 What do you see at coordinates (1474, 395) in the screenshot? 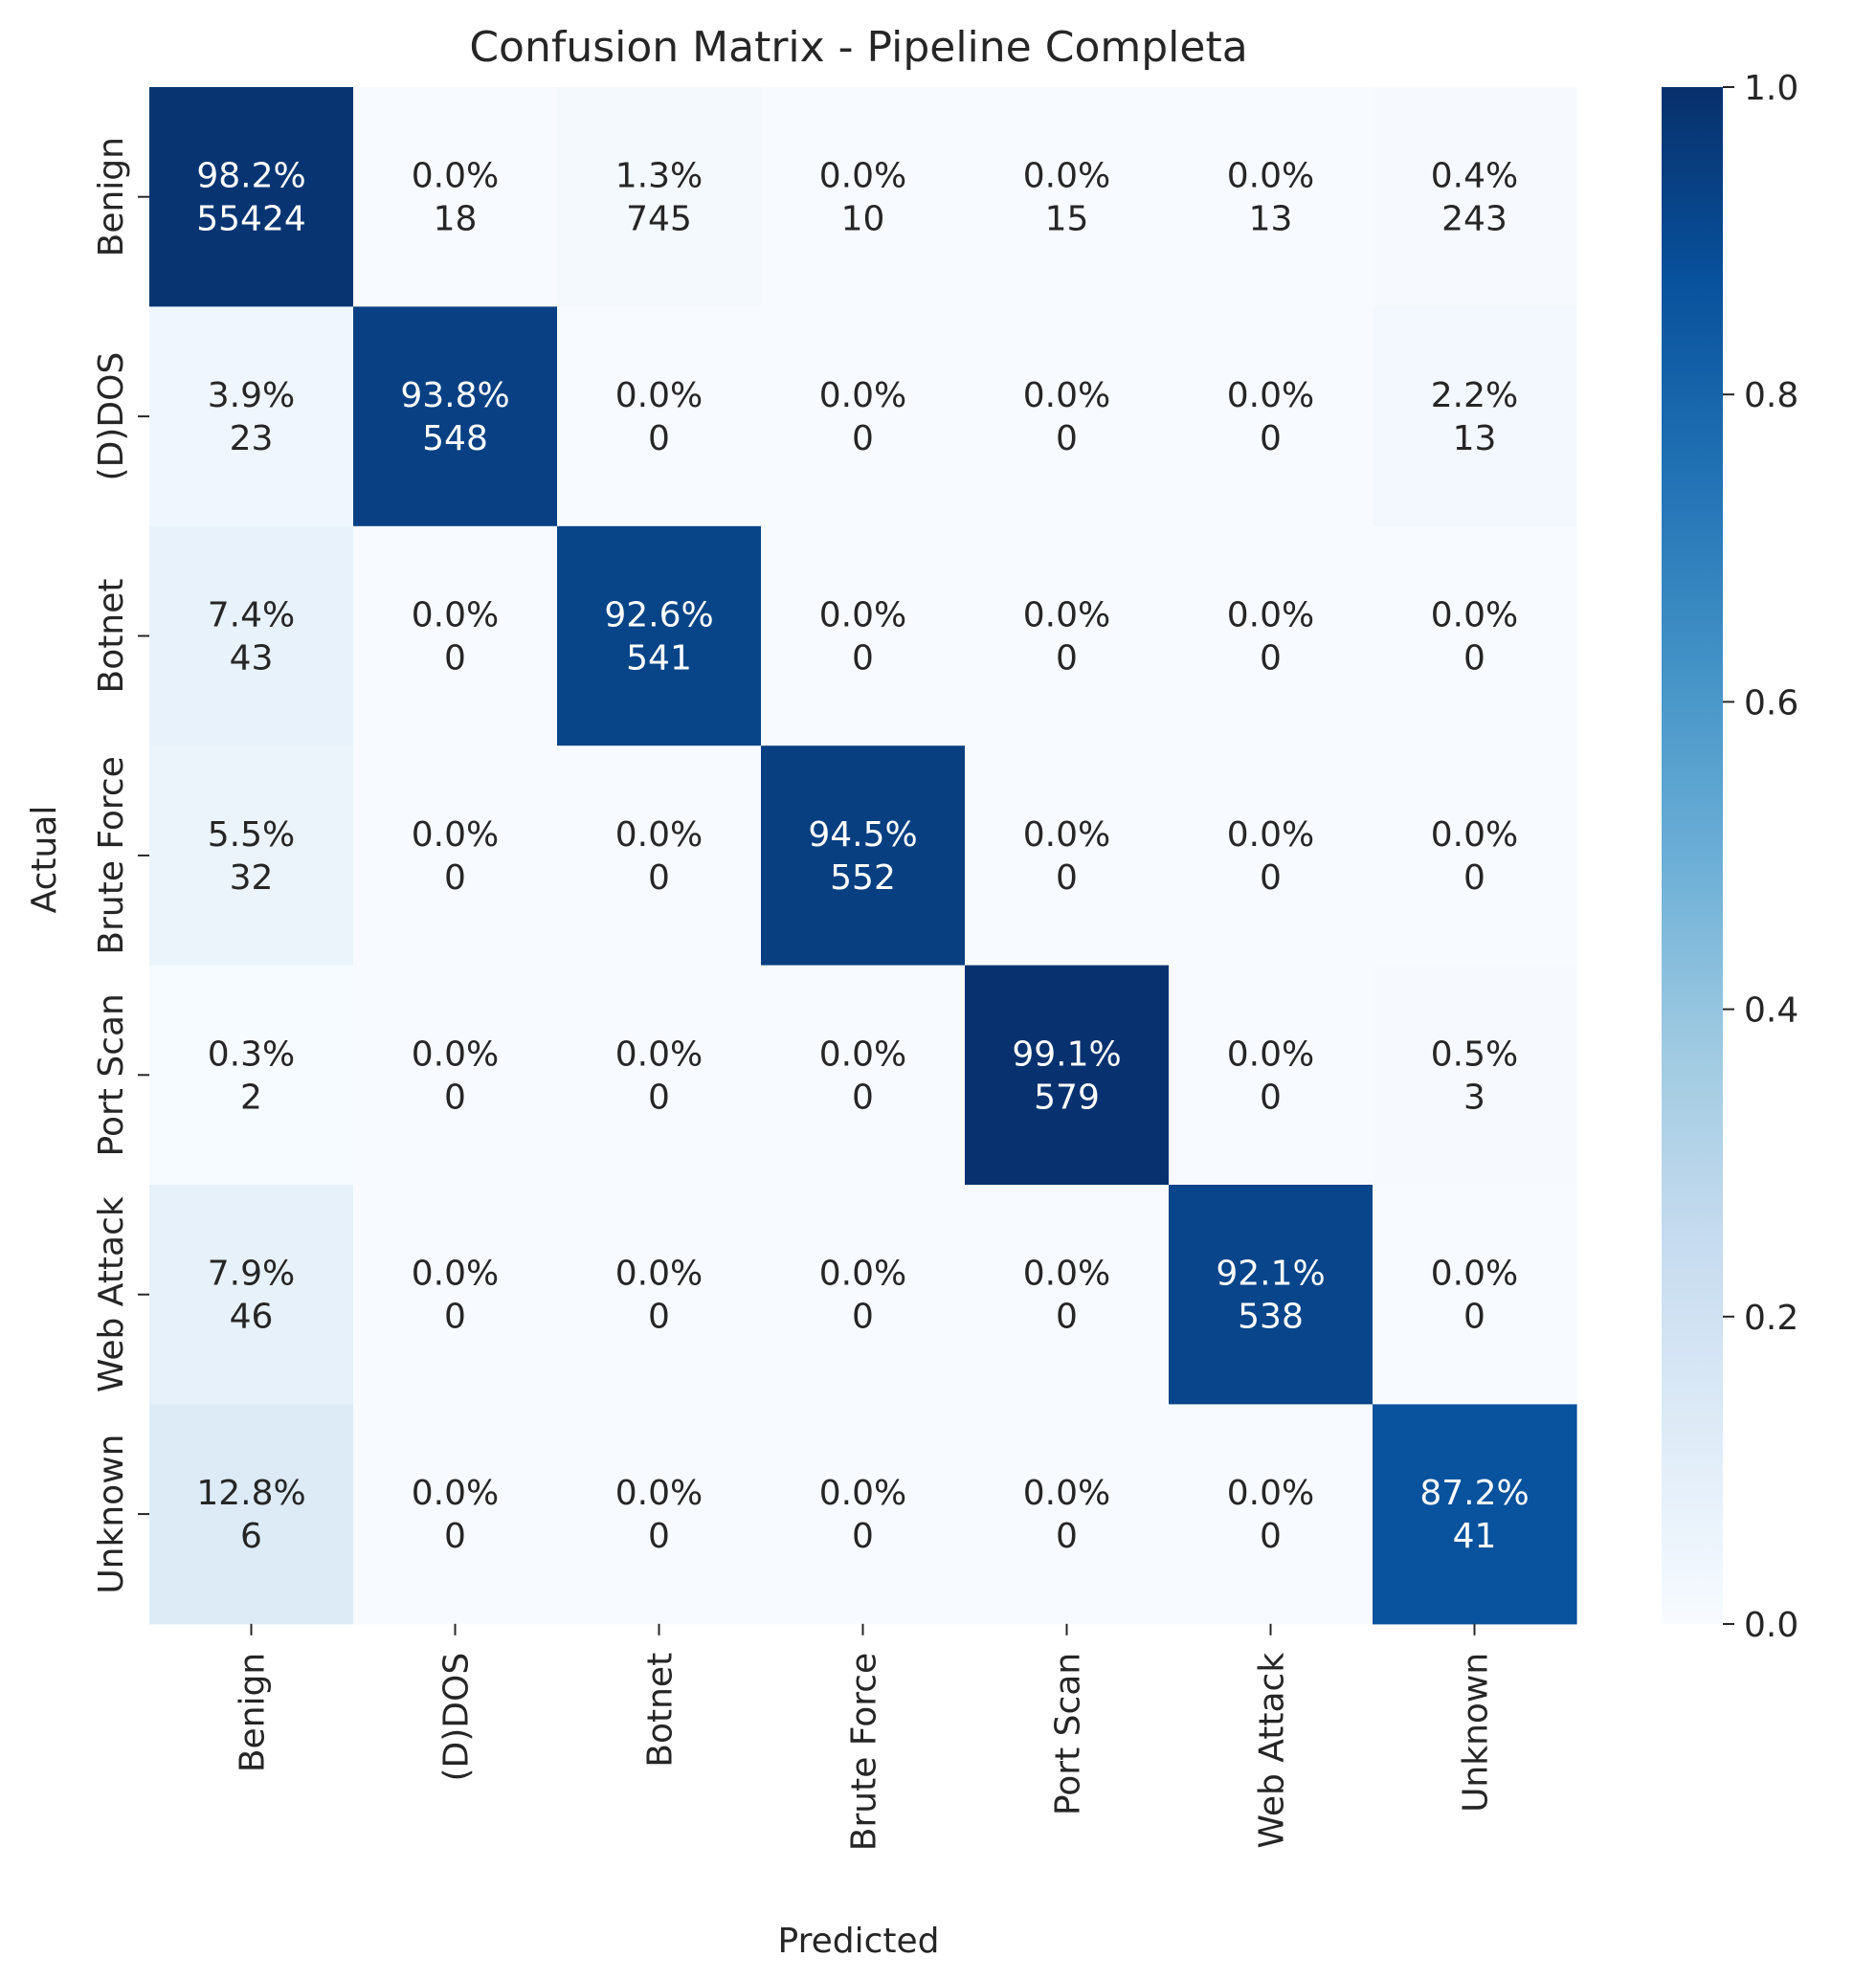
I see `cell-percent-label: 2.2%` at bounding box center [1474, 395].